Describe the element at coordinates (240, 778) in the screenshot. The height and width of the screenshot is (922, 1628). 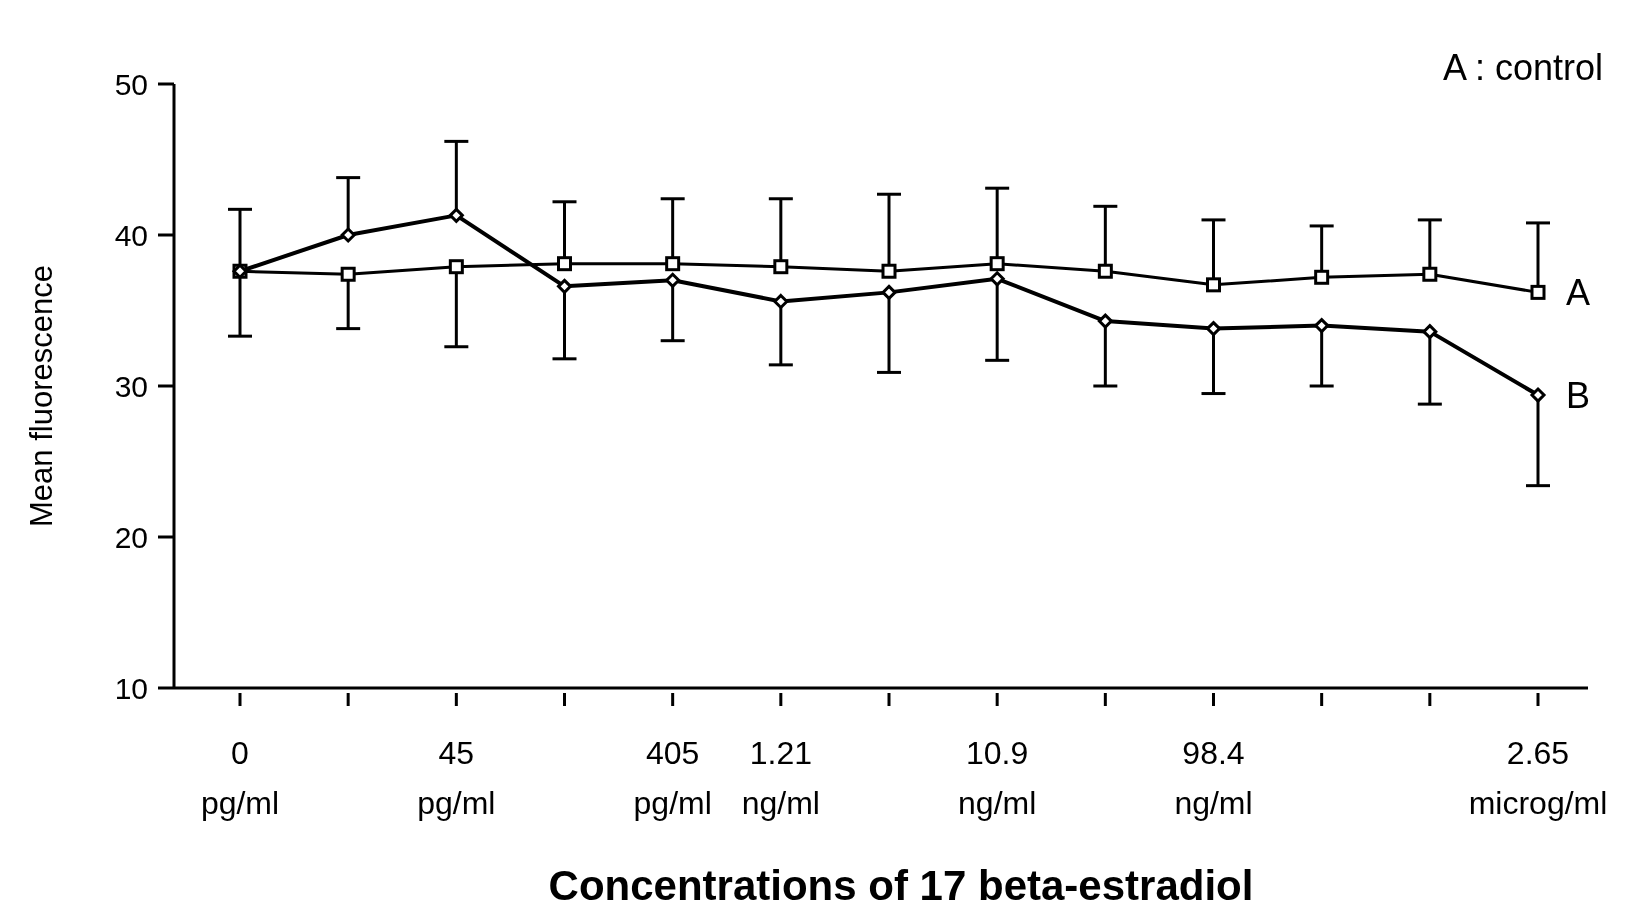
I see `x-tick-label: 0 pg/ml` at that location.